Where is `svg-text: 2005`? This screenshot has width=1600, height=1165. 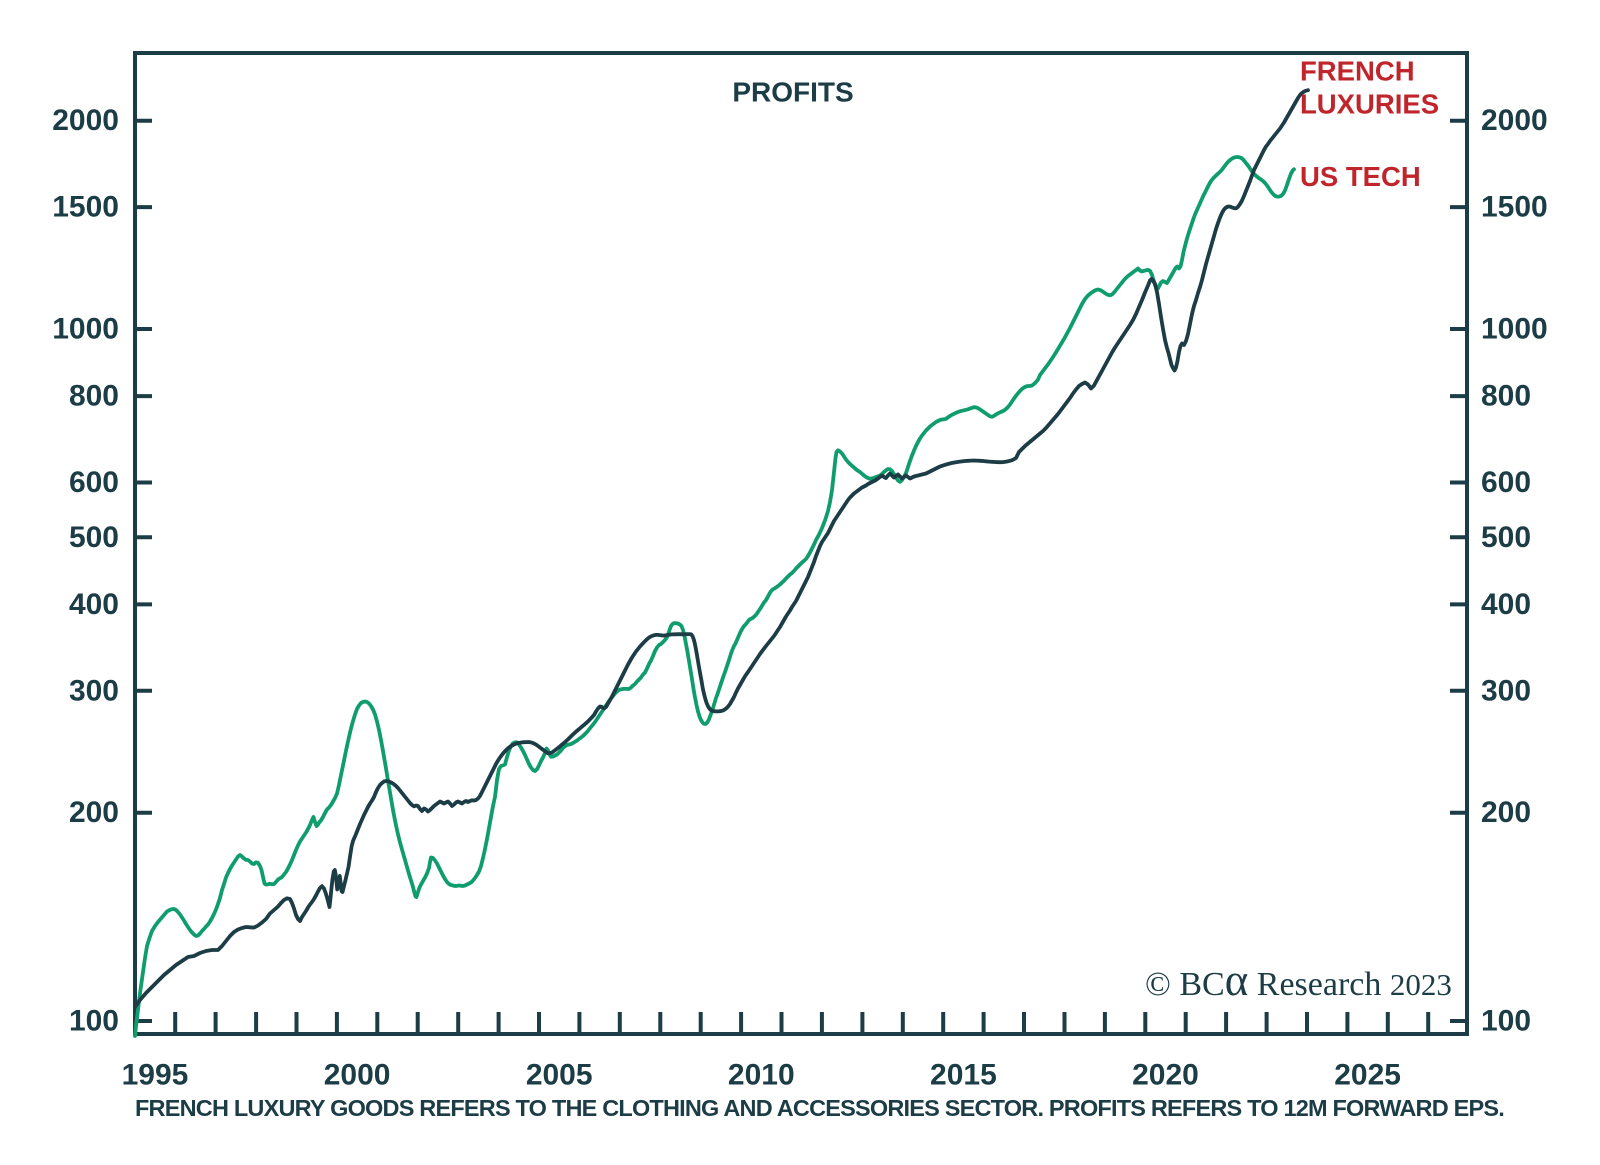
svg-text: 2005 is located at coordinates (559, 1075).